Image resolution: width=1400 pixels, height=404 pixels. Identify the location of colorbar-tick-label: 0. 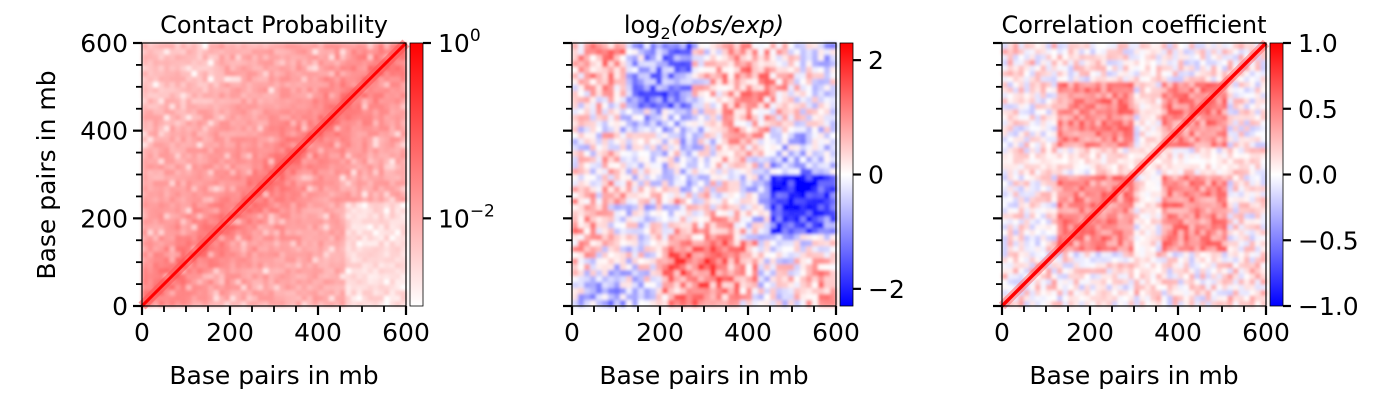
(876, 175).